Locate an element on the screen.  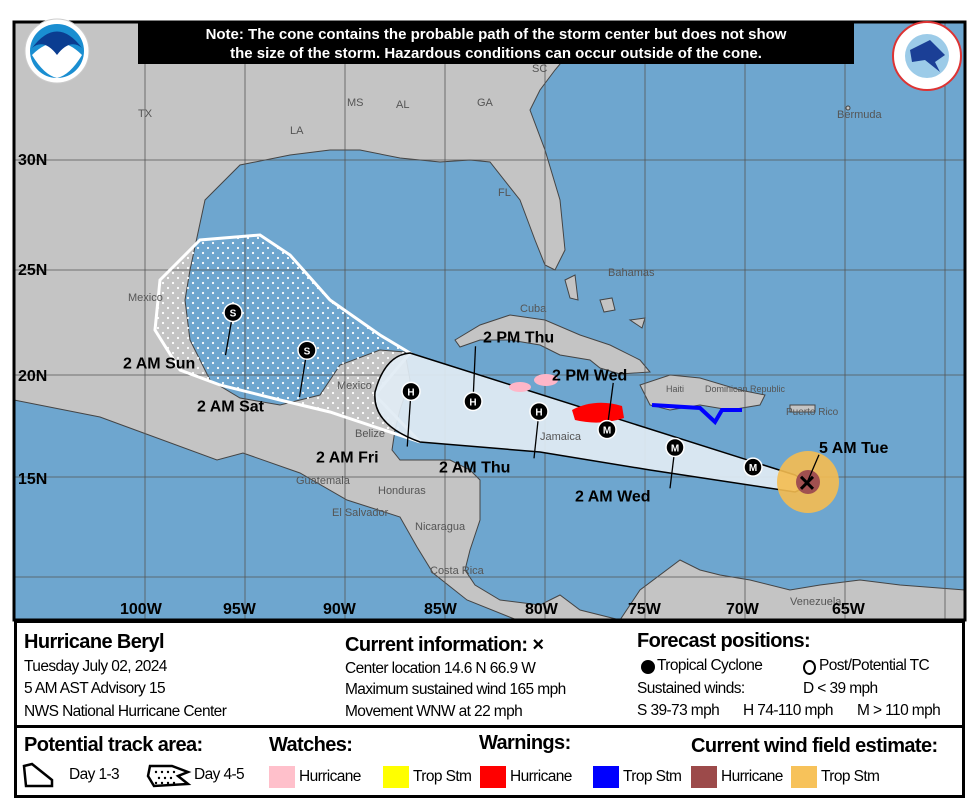
storm-name: Hurricane Beryl is located at coordinates (94, 642).